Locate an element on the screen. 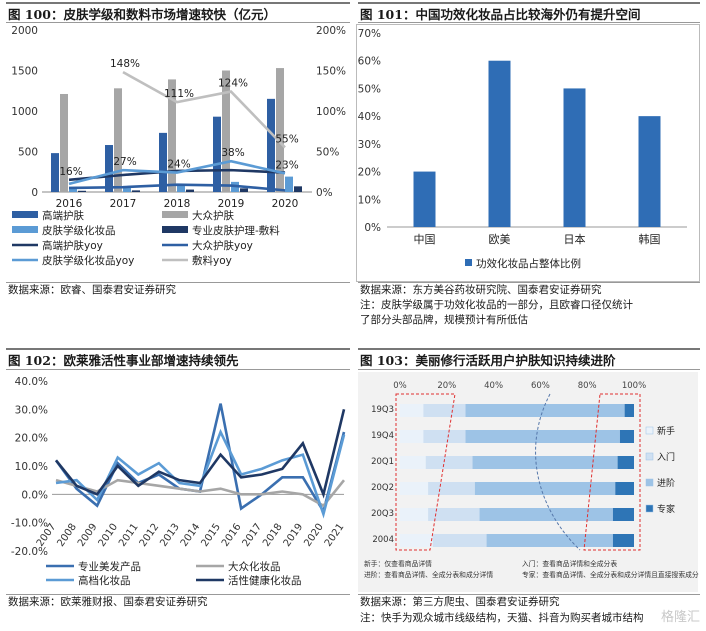 The height and width of the screenshot is (631, 706). legend-label: 功效化妆品占整体比例 is located at coordinates (528, 263).